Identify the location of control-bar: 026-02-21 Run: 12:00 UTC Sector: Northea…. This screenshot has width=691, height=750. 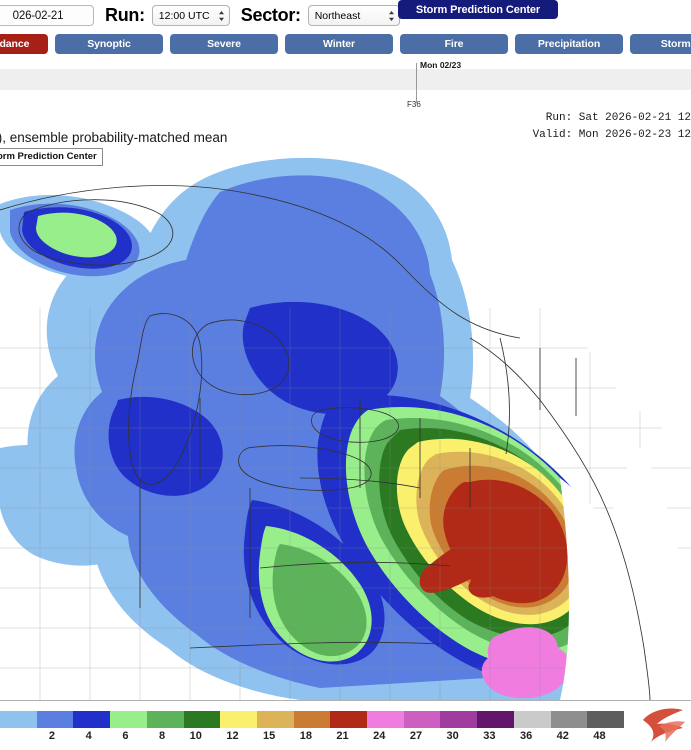
(345, 15).